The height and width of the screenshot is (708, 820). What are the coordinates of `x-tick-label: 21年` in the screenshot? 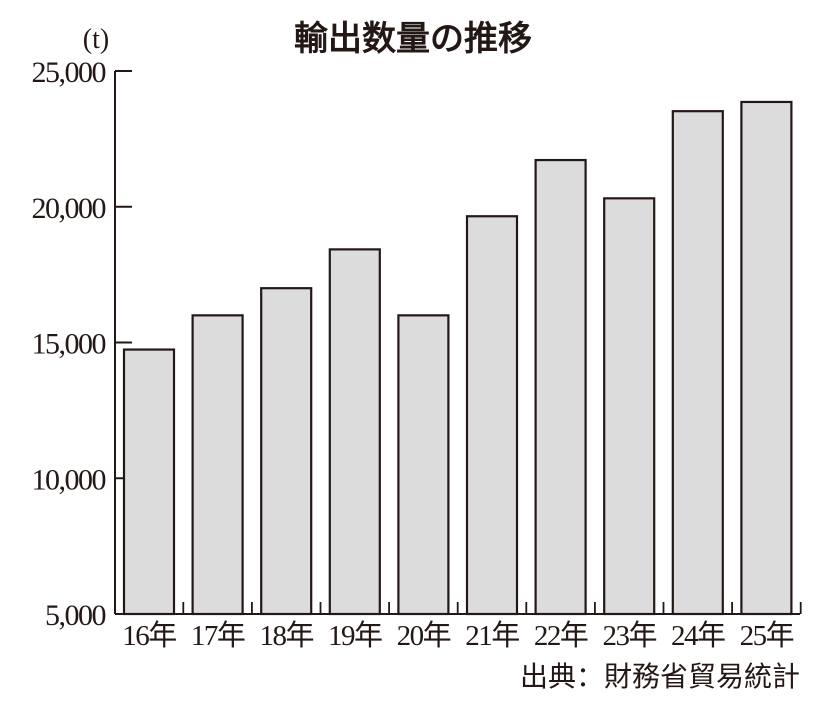 It's located at (492, 635).